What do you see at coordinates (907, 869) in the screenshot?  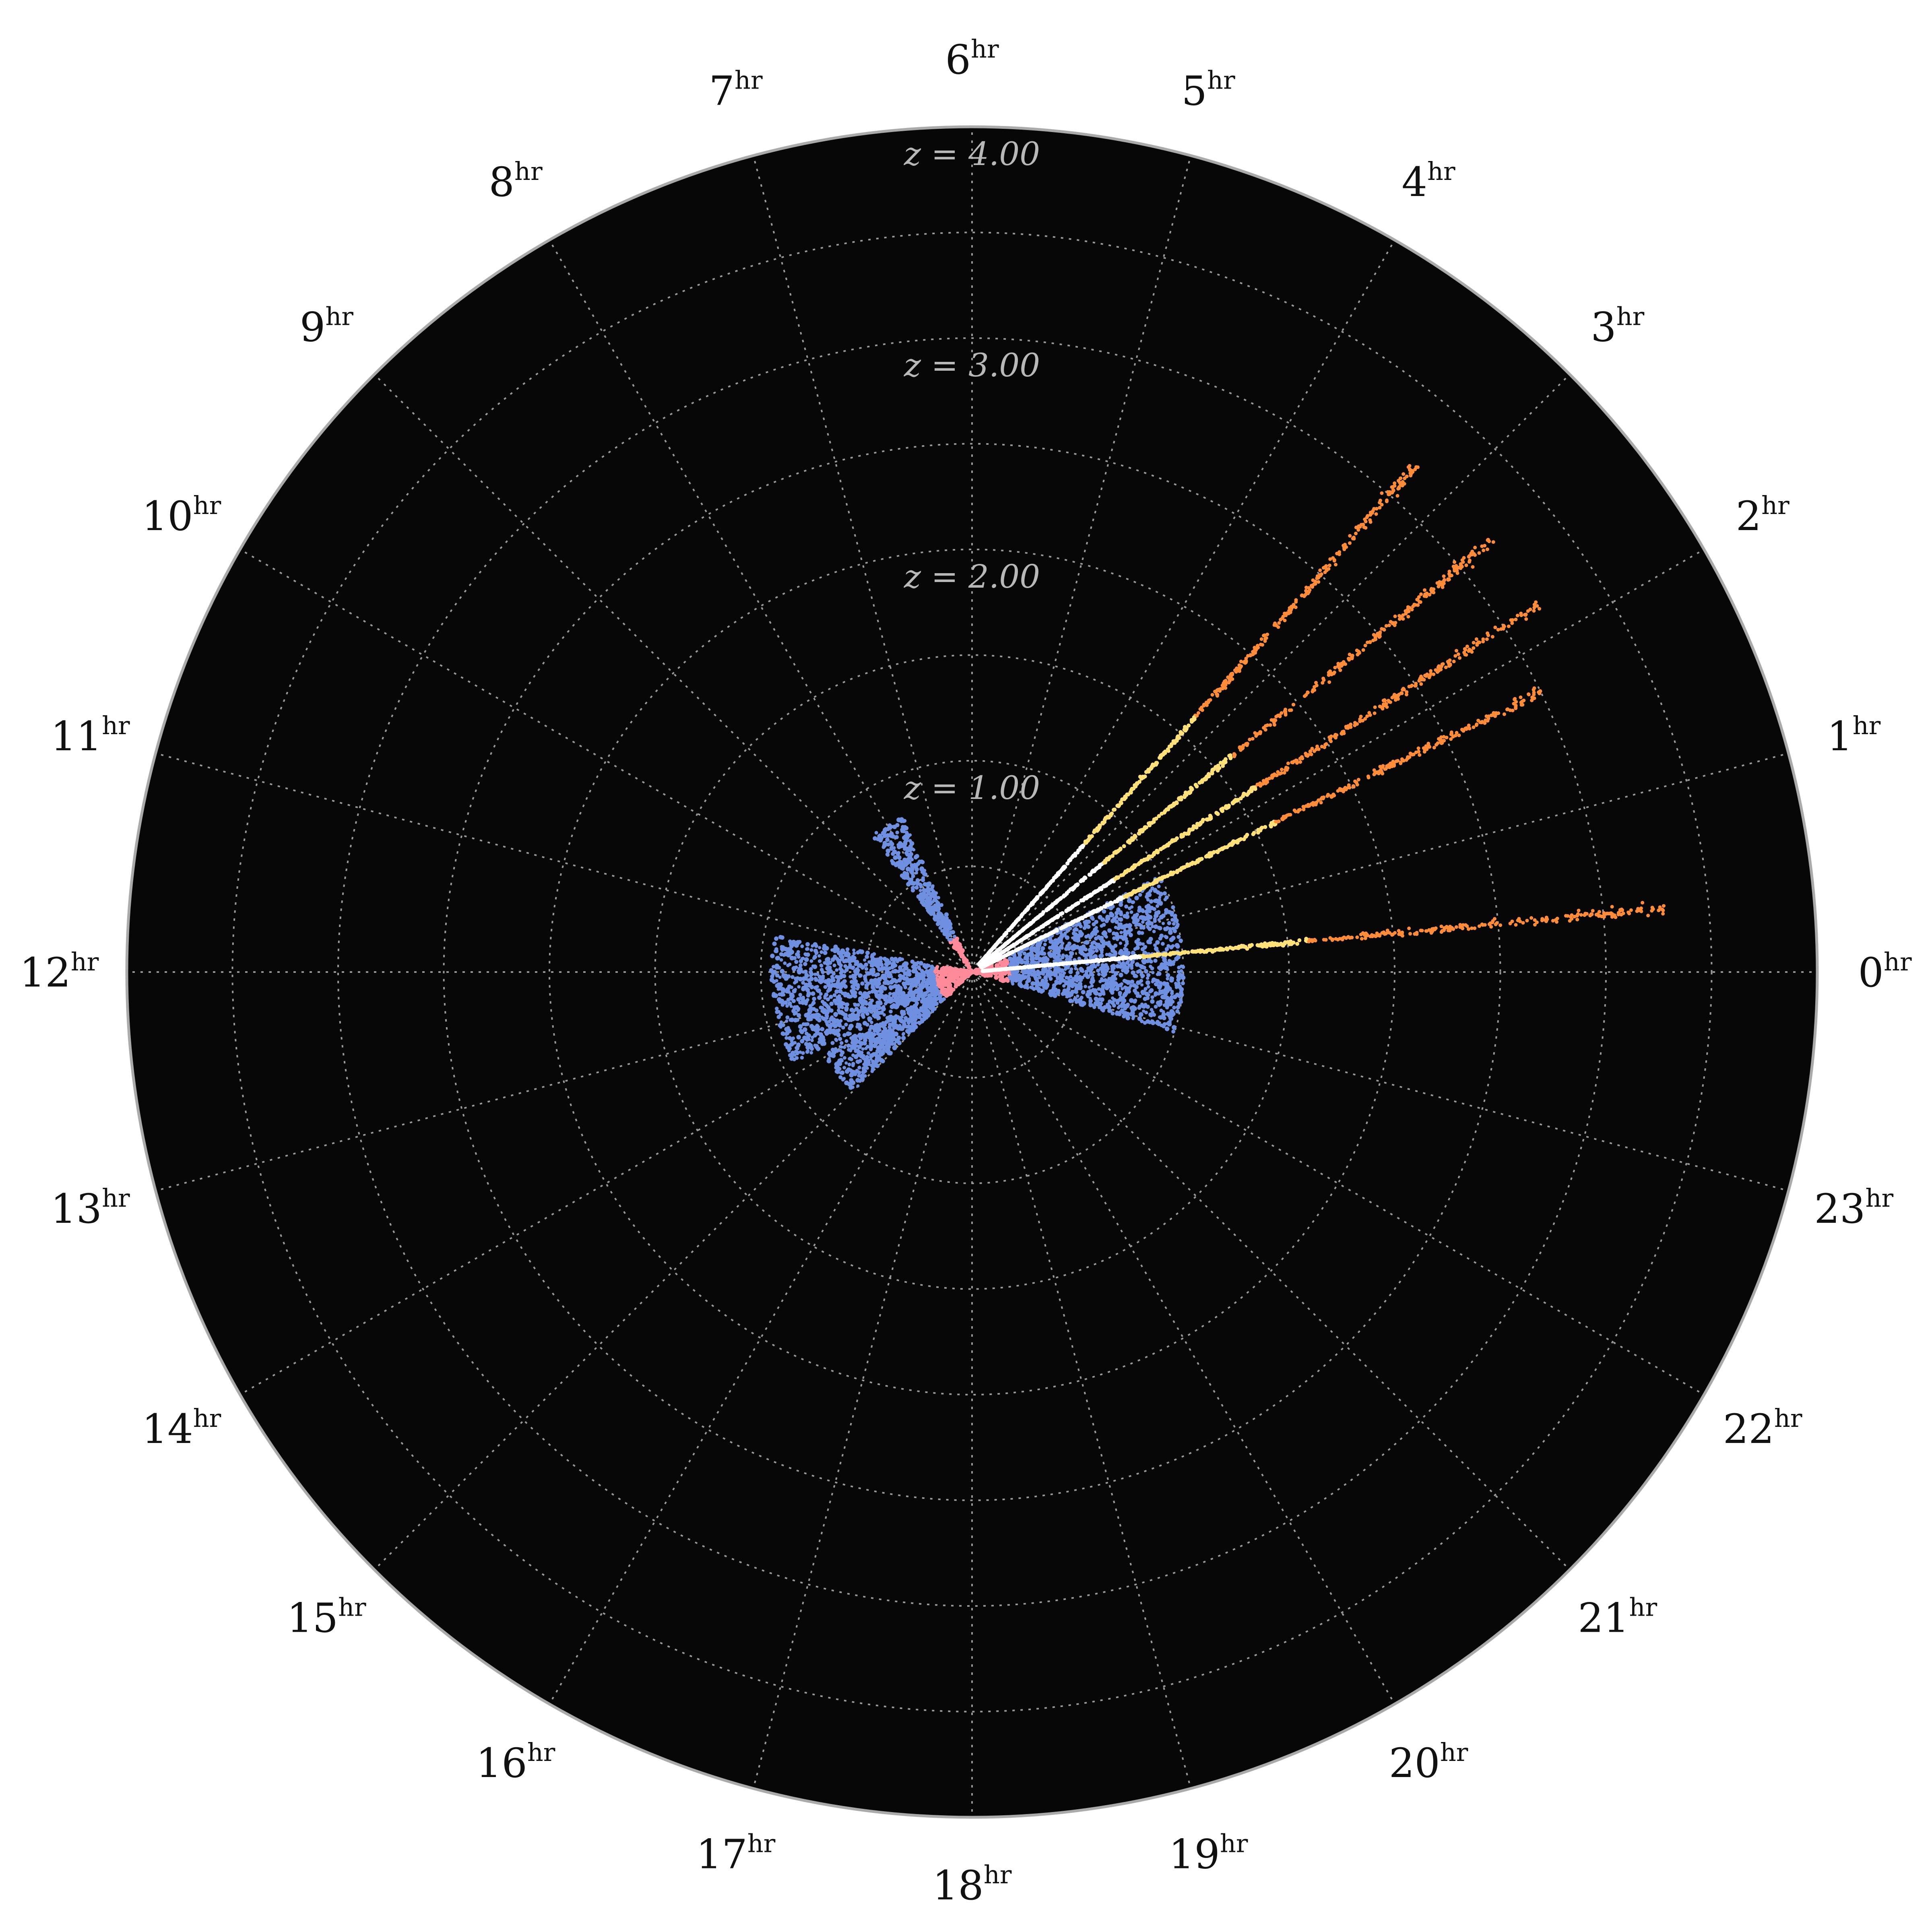 I see `data-point-1922` at bounding box center [907, 869].